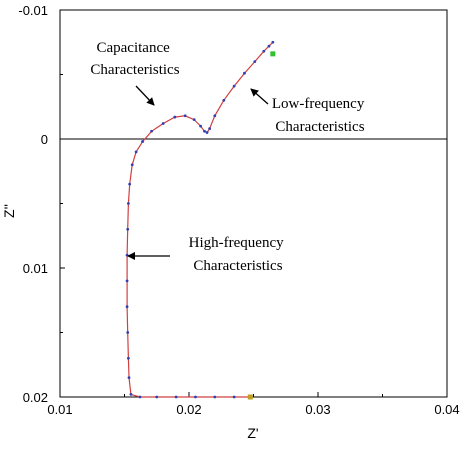 Image resolution: width=474 pixels, height=449 pixels. Describe the element at coordinates (317, 409) in the screenshot. I see `x-tick-label: 0.03` at that location.